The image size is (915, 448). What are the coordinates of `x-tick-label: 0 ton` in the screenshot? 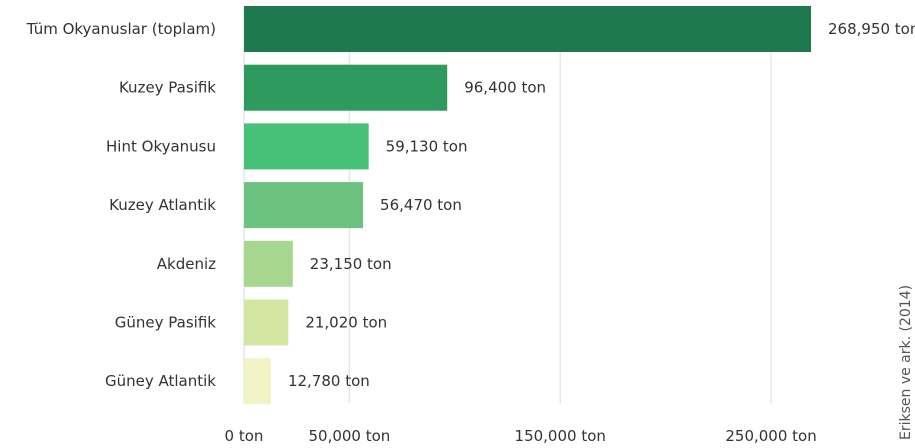 It's located at (244, 436).